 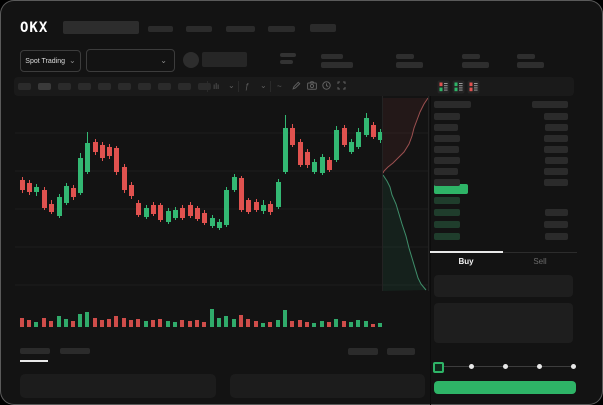 What do you see at coordinates (50, 61) in the screenshot?
I see `market-type-selector: Spot Trading ⌄` at bounding box center [50, 61].